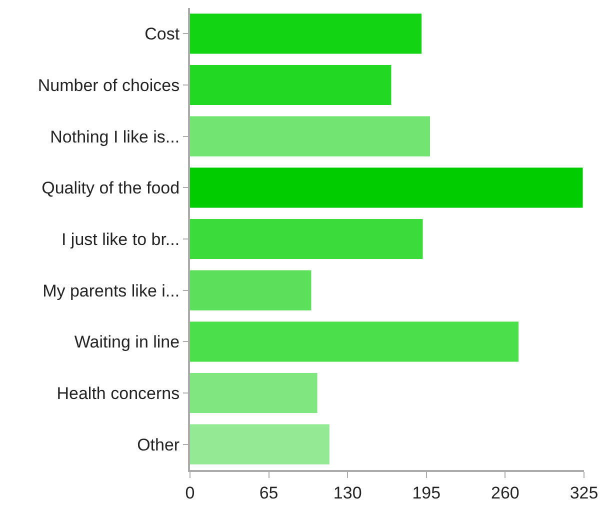 The height and width of the screenshot is (510, 604). Describe the element at coordinates (584, 492) in the screenshot. I see `x-tick-label: 325` at that location.